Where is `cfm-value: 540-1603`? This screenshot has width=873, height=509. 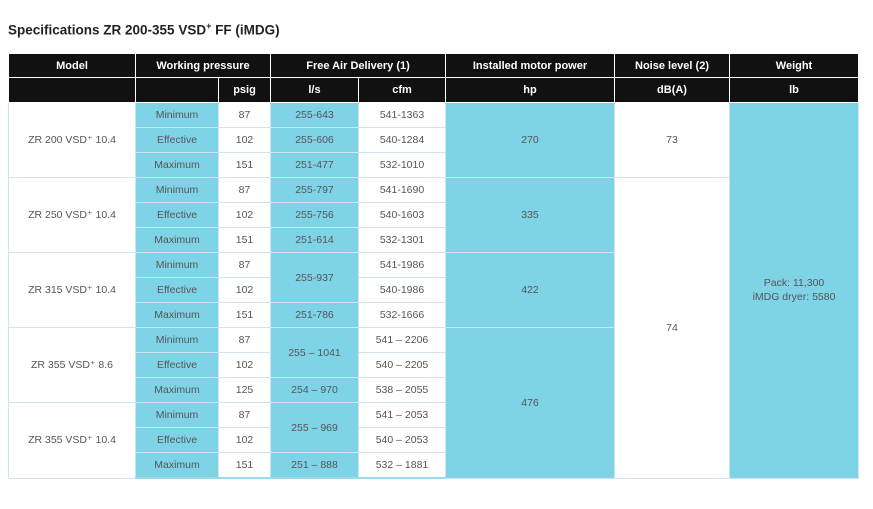
cfm-value: 540-1603 is located at coordinates (402, 215).